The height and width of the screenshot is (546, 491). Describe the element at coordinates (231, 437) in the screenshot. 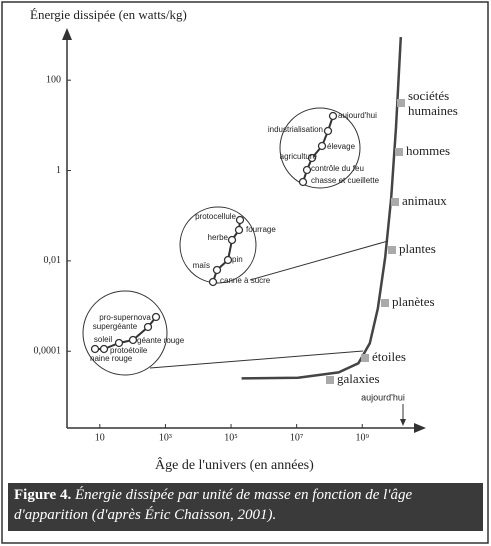

I see `x-tick-label: 10⁵` at that location.